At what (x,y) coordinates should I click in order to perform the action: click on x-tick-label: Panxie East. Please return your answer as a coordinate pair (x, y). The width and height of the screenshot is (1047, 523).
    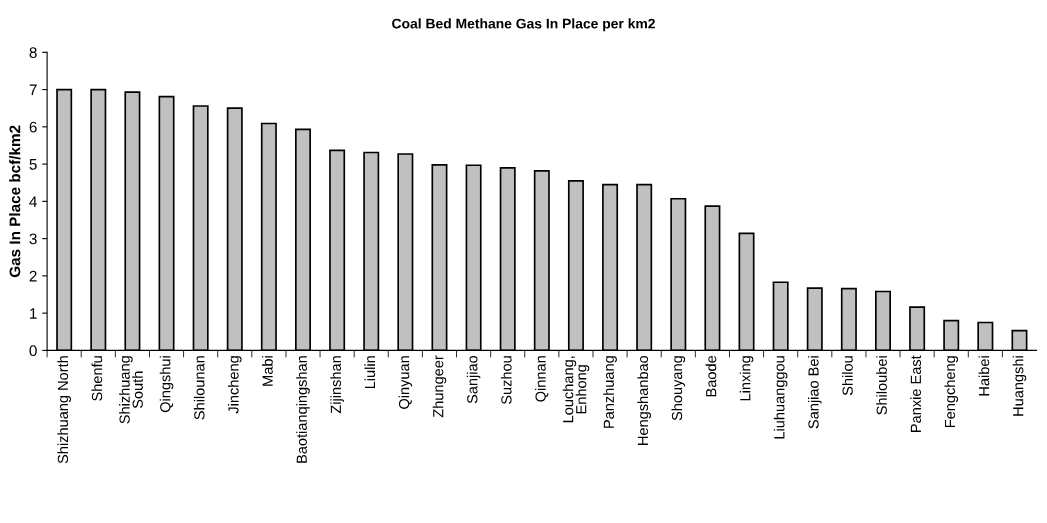
    Looking at the image, I should click on (916, 393).